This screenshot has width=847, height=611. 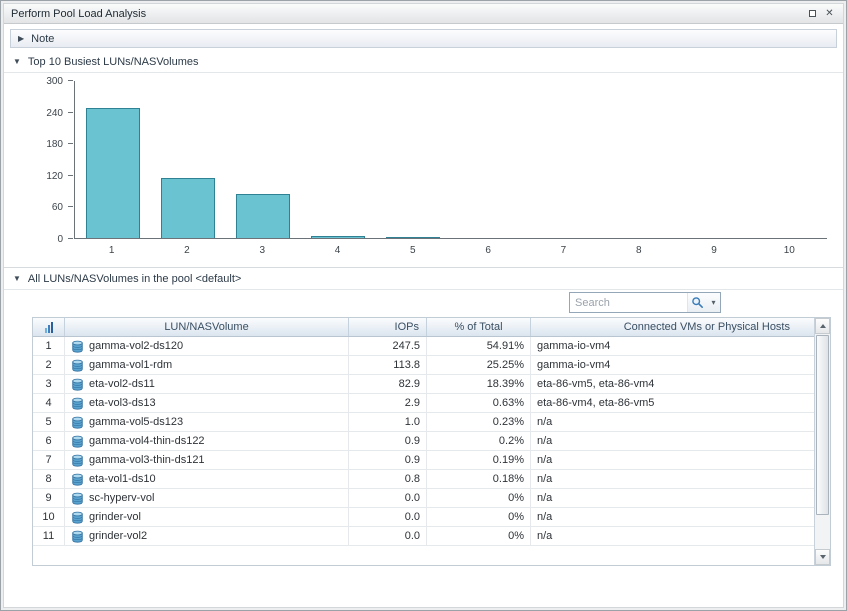 What do you see at coordinates (479, 422) in the screenshot?
I see `pct-of-total-cell: 0.23%` at bounding box center [479, 422].